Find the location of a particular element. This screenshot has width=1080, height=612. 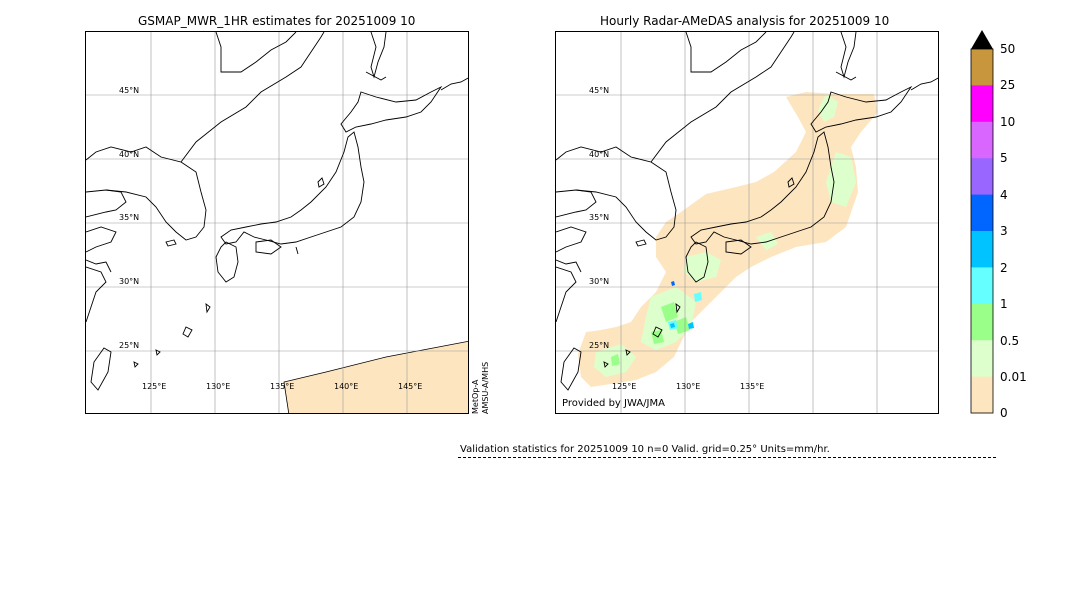

left-lat-label-40: 40°N is located at coordinates (129, 154).